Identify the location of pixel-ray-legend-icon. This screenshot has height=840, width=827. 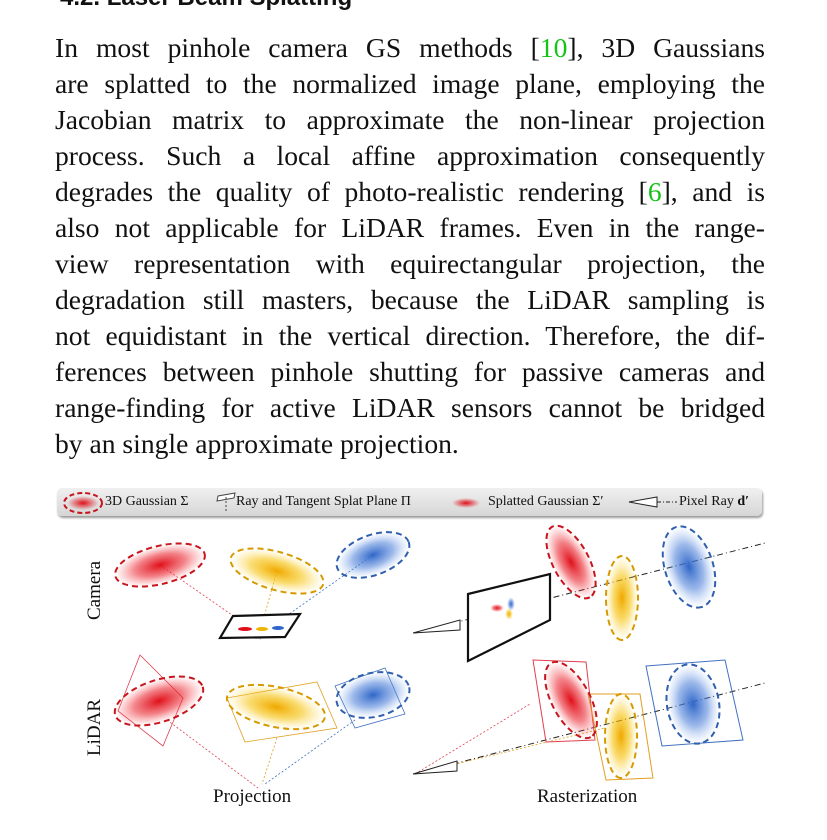
(652, 502).